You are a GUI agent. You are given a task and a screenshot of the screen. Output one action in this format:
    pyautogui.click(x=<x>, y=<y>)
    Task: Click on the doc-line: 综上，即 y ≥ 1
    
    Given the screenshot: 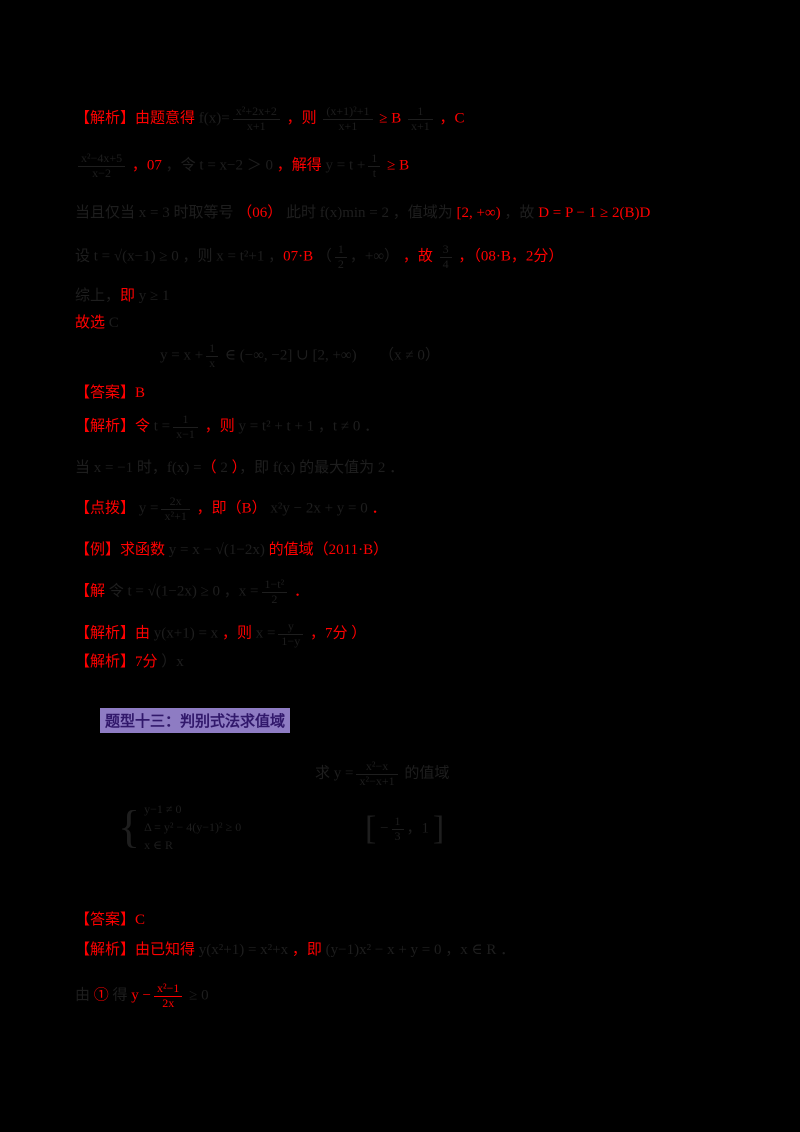 What is the action you would take?
    pyautogui.click(x=122, y=296)
    